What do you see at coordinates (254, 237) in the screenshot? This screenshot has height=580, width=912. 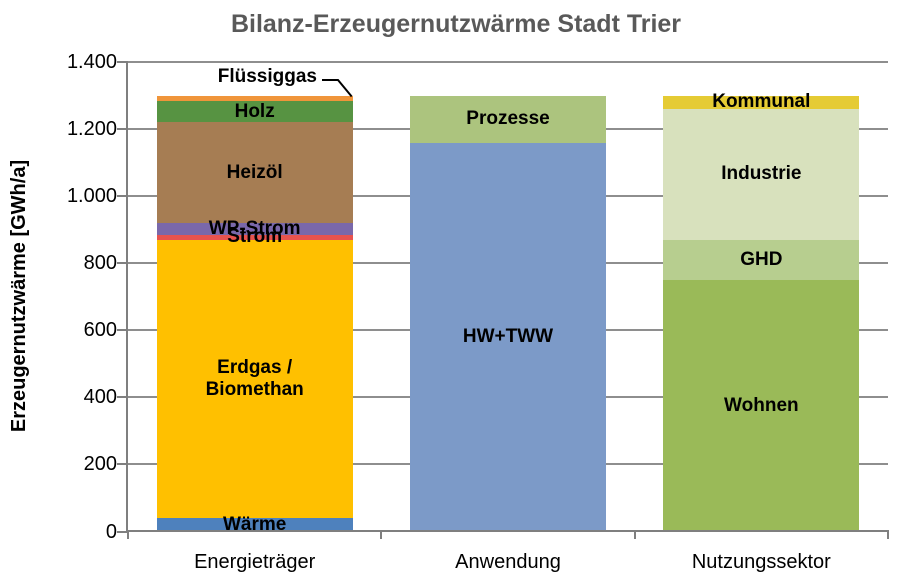 I see `segment-strom` at bounding box center [254, 237].